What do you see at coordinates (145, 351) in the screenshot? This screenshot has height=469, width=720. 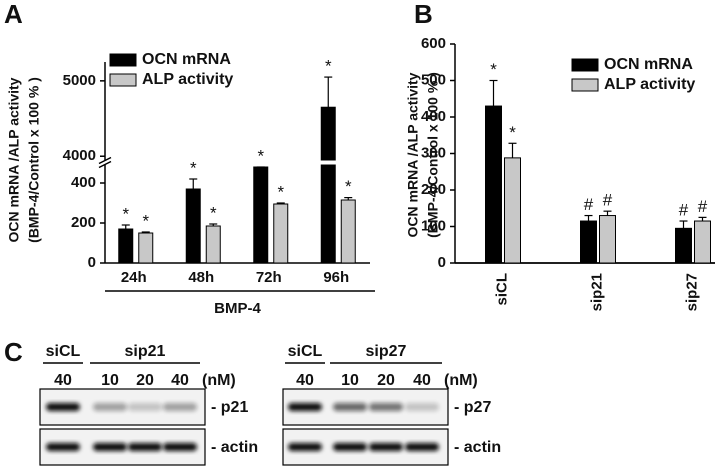 I see `lane-group-label: sip21` at bounding box center [145, 351].